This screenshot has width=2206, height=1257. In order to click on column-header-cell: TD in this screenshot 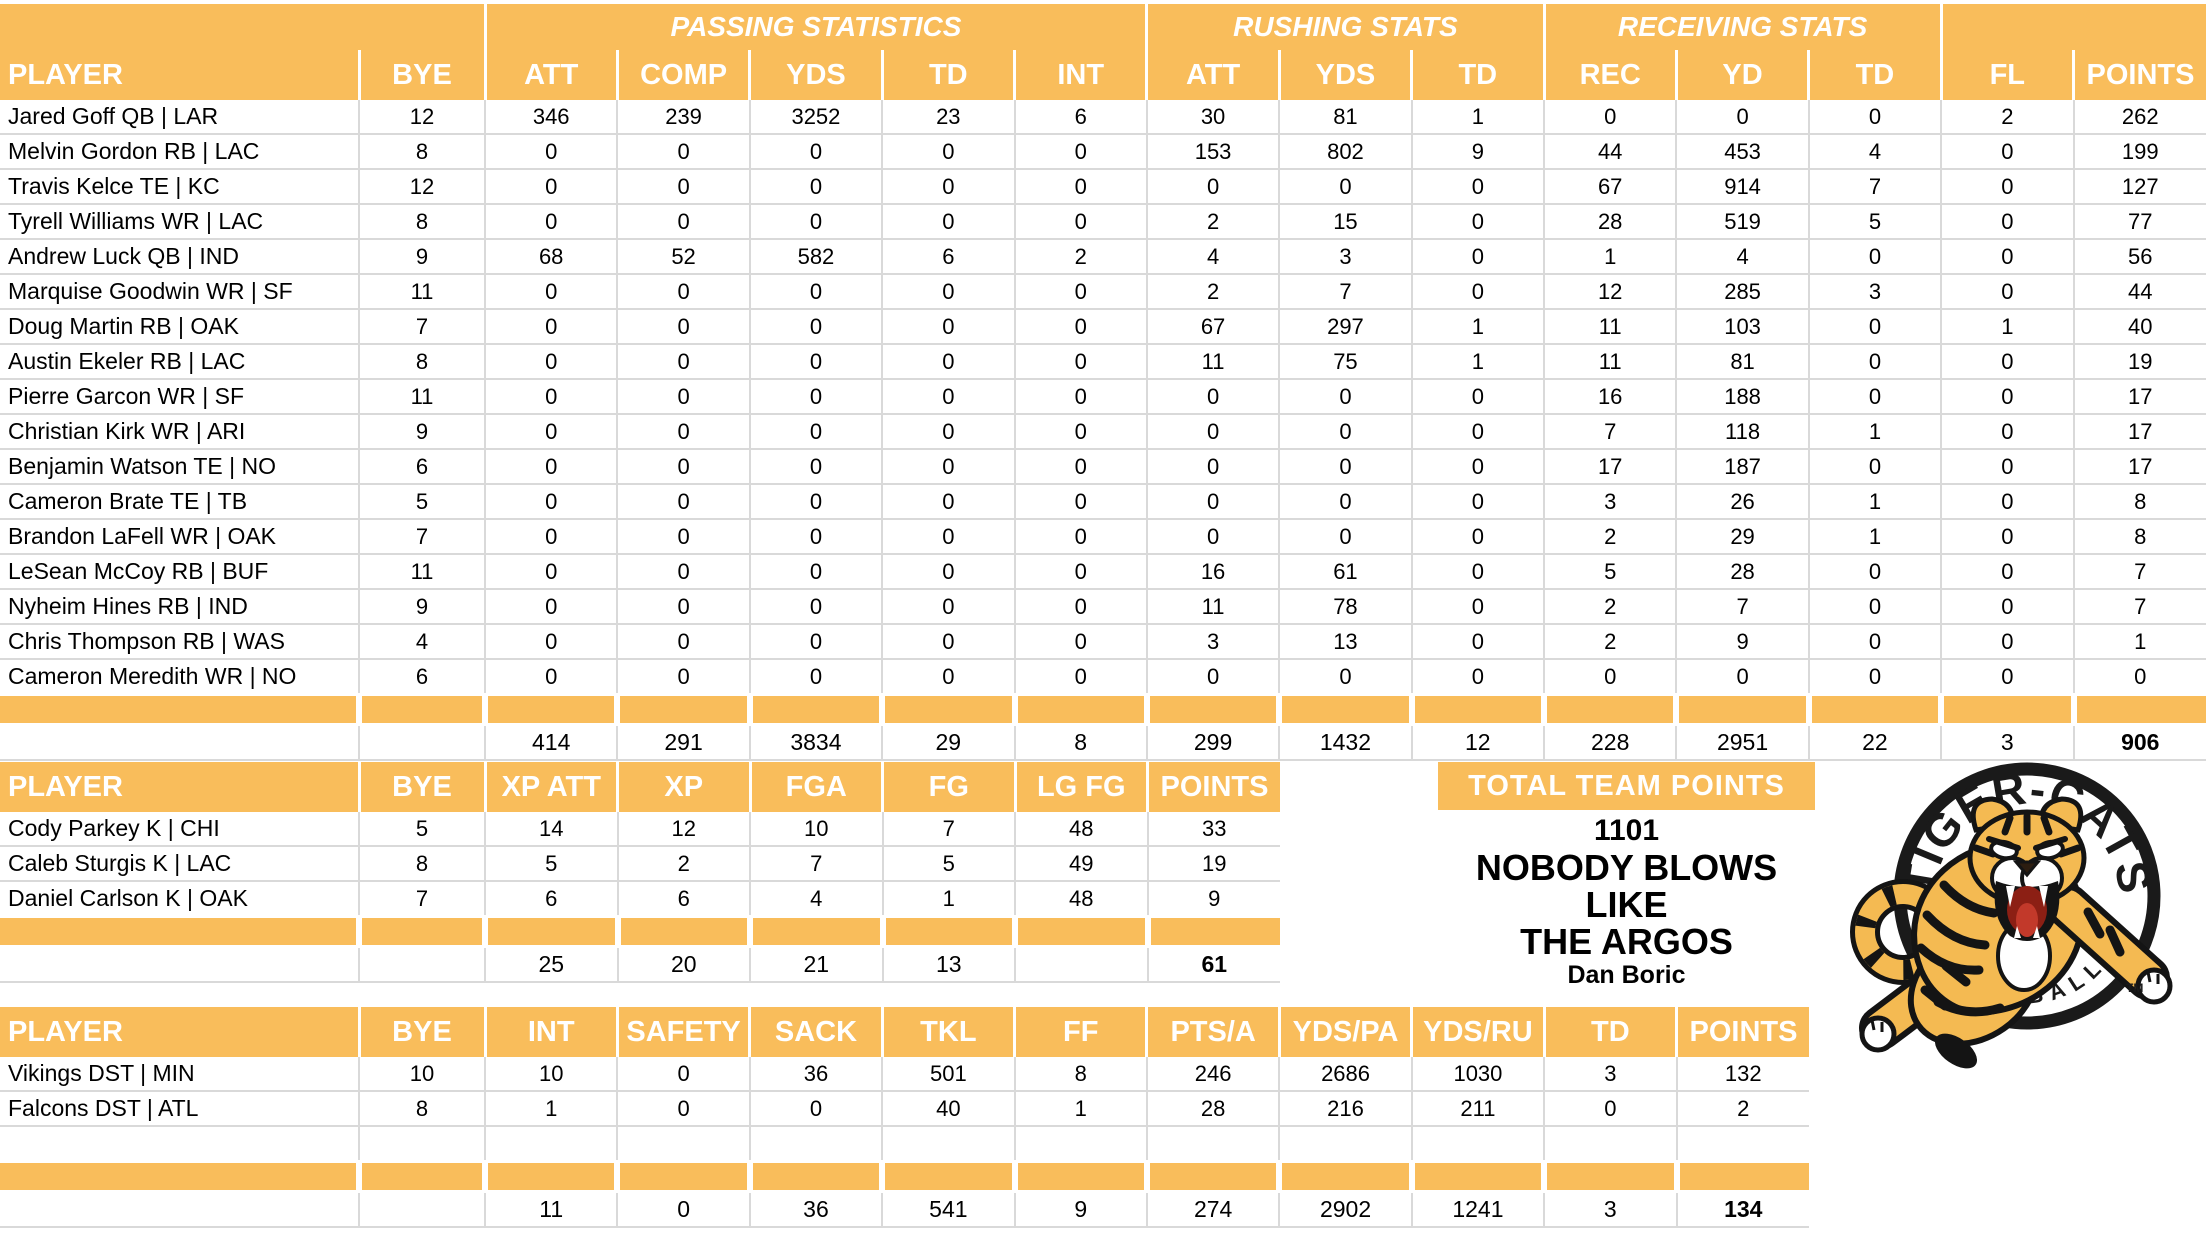, I will do `click(1477, 75)`.